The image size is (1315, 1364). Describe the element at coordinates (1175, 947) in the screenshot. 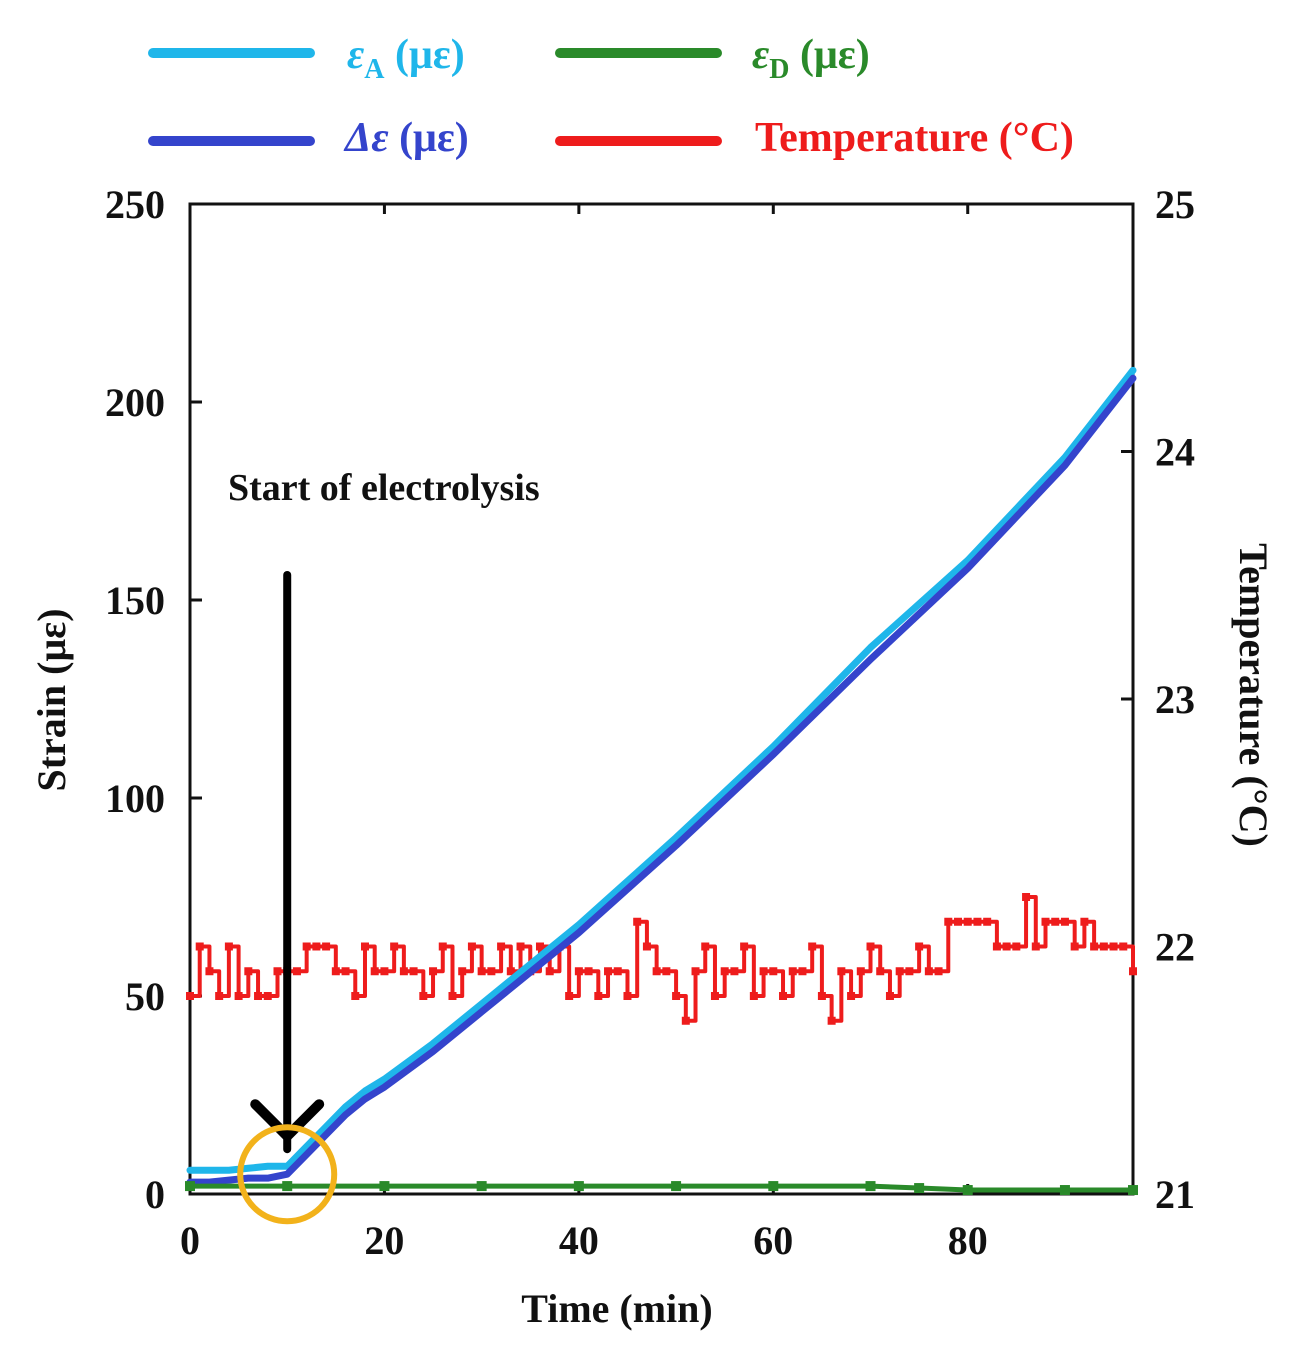

I see `y2-tick-label: 22` at that location.